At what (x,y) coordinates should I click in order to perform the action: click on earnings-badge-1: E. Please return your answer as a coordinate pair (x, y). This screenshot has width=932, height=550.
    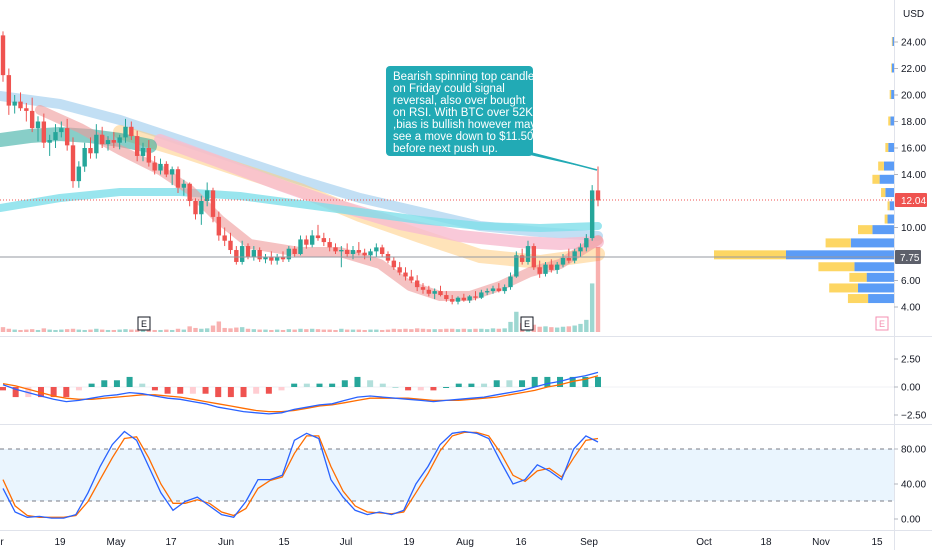
    Looking at the image, I should click on (144, 323).